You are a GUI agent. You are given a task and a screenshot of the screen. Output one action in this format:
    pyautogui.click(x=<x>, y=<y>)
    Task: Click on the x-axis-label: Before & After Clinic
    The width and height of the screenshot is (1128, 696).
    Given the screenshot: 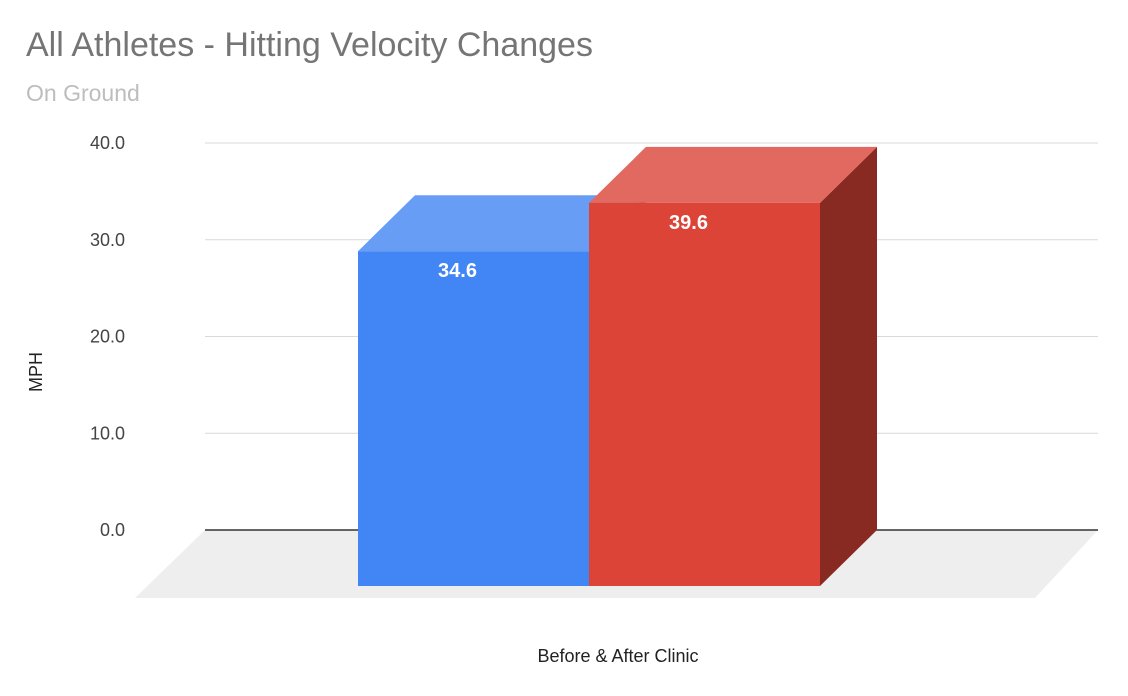 What is the action you would take?
    pyautogui.click(x=617, y=656)
    